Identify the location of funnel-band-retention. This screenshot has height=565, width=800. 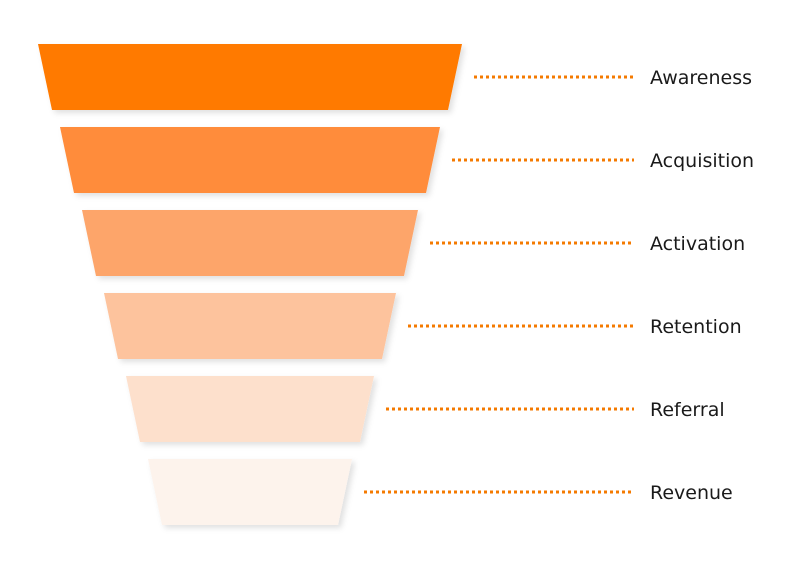
(250, 326).